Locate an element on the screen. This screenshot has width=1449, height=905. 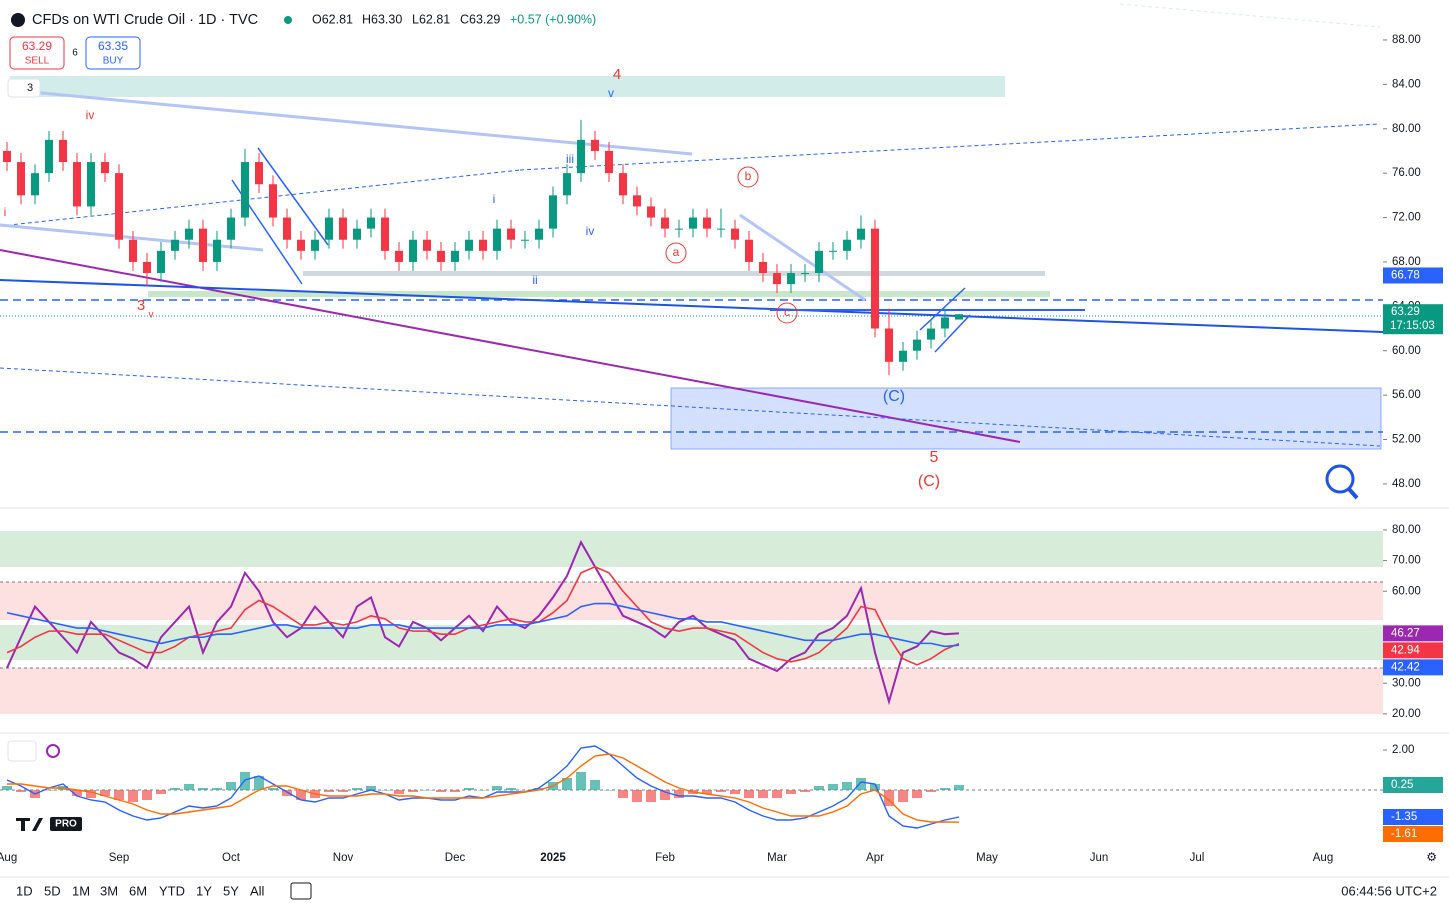
wave-label: 4 is located at coordinates (617, 74).